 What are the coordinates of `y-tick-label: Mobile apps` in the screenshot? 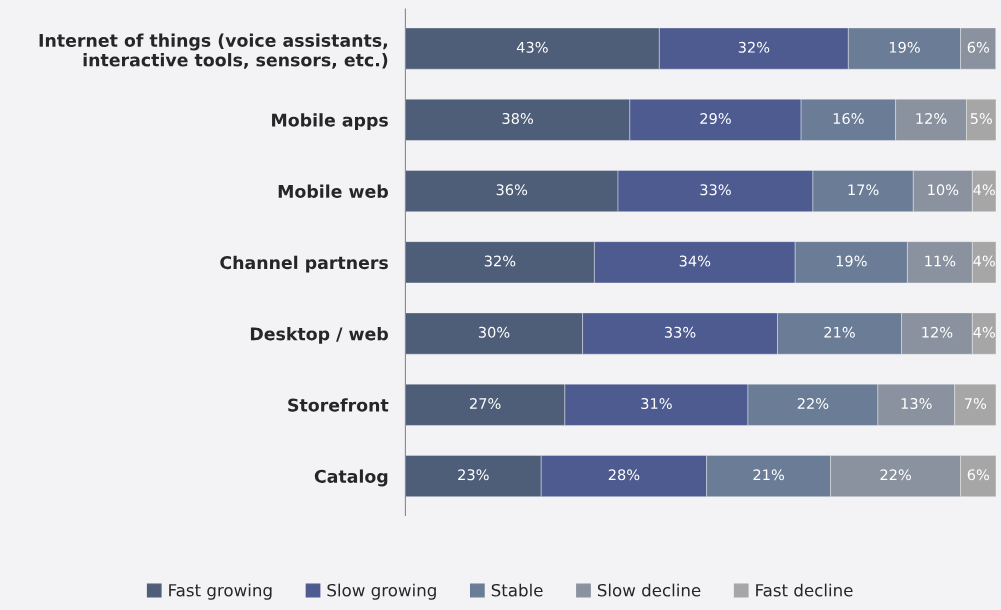 It's located at (330, 122).